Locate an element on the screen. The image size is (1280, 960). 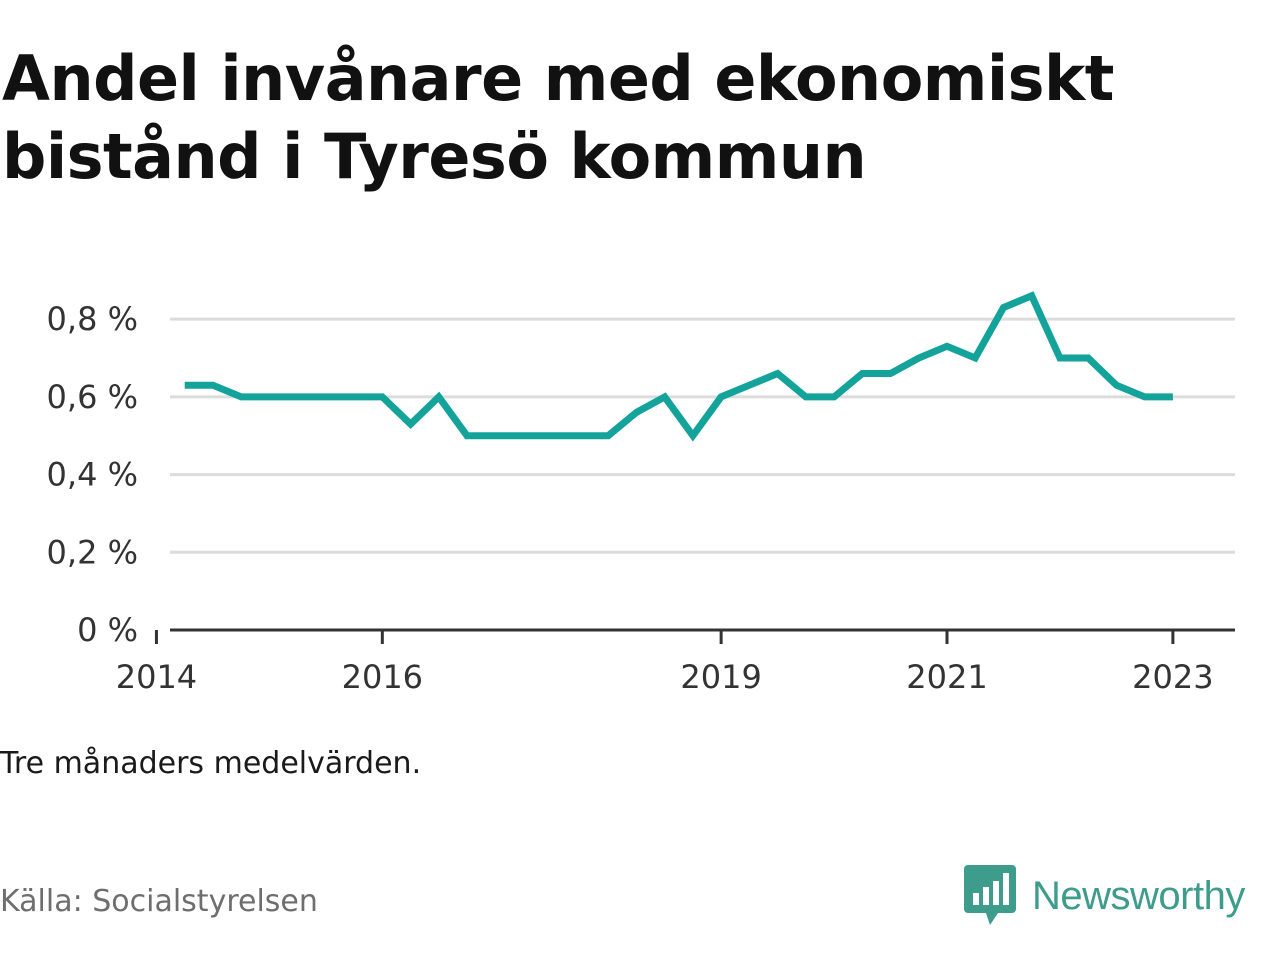
brand-name: Newsworthy is located at coordinates (1138, 895).